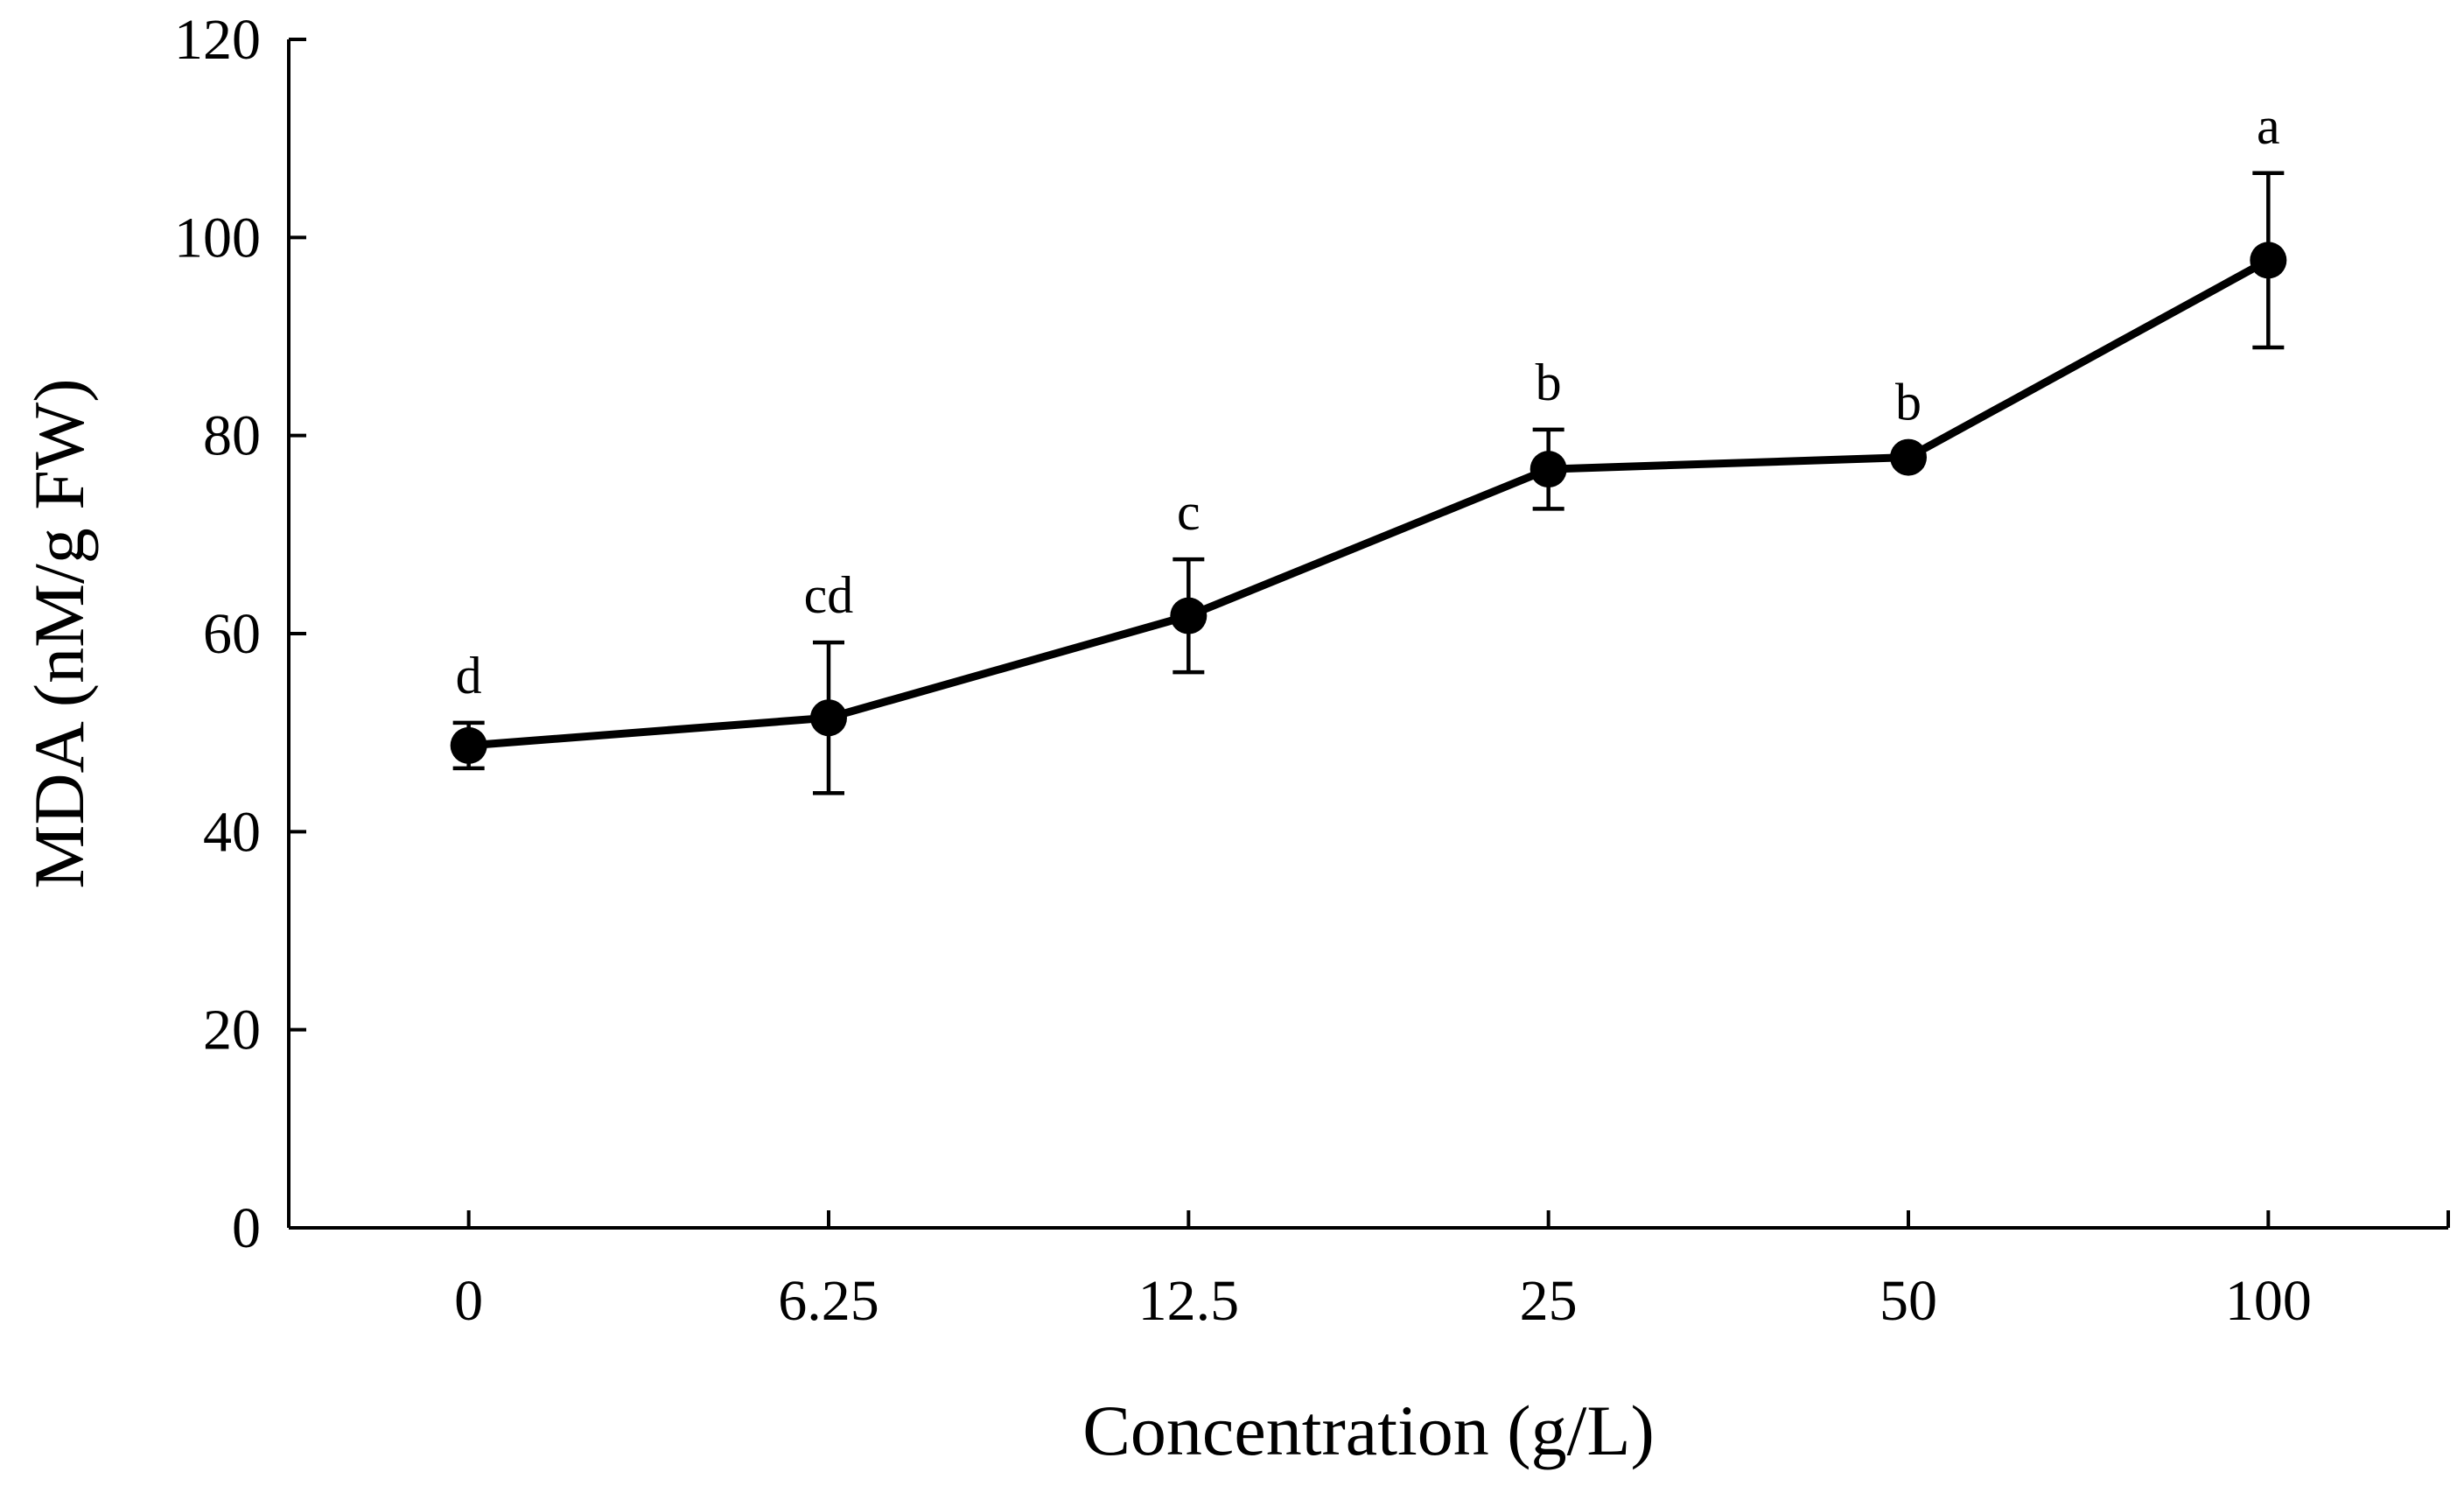  What do you see at coordinates (232, 436) in the screenshot?
I see `y-tick-label: 80` at bounding box center [232, 436].